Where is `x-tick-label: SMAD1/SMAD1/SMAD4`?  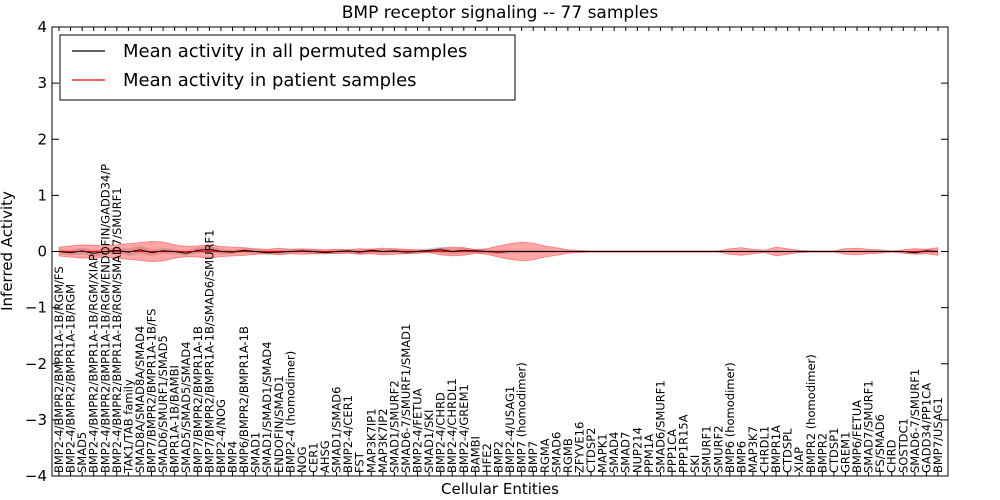
x-tick-label: SMAD1/SMAD1/SMAD4 is located at coordinates (267, 407).